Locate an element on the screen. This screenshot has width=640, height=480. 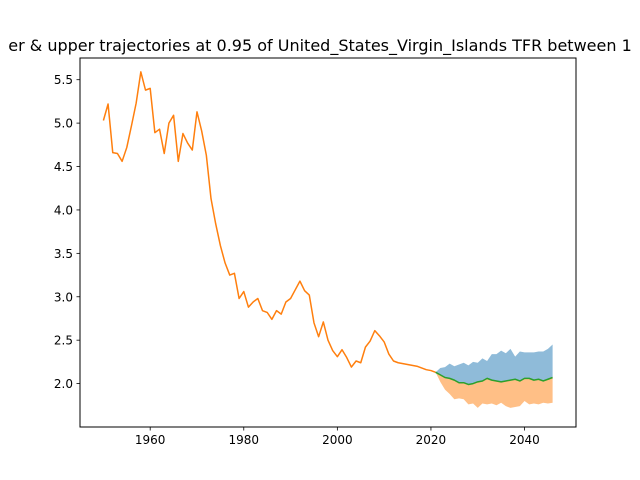
y-tick-label: 4.0 is located at coordinates (63, 210).